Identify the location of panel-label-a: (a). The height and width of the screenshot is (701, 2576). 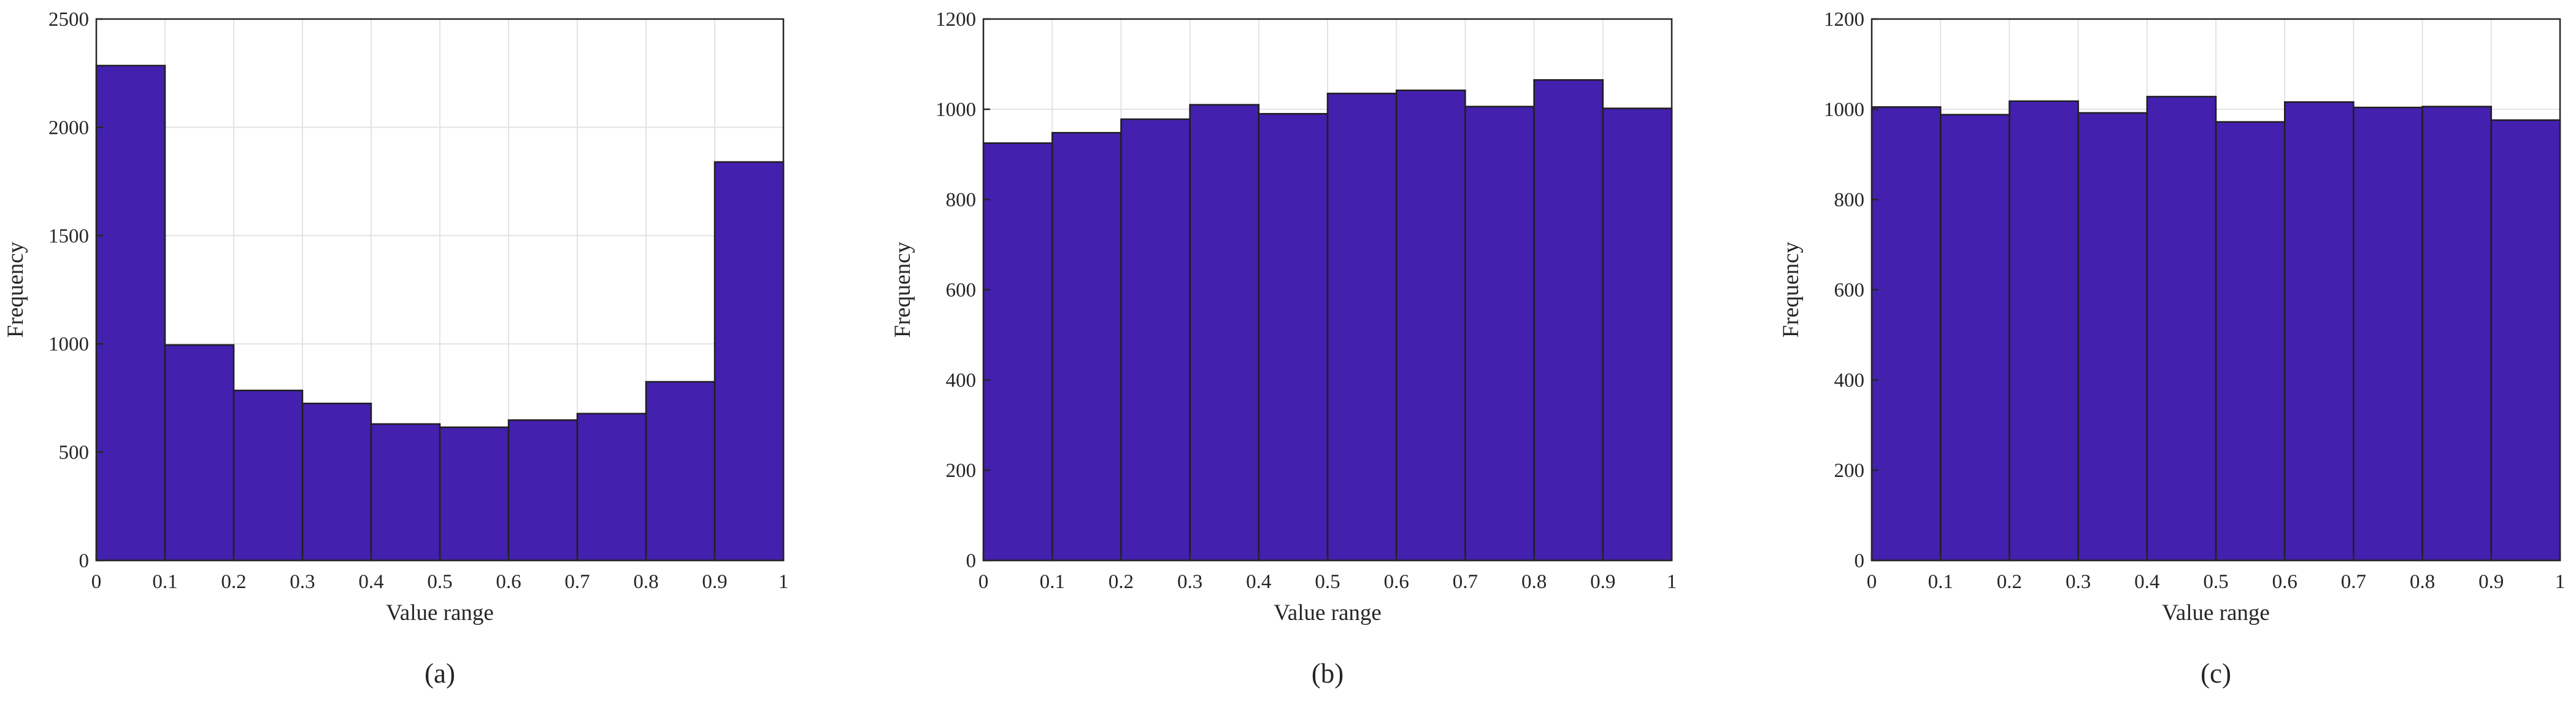
(440, 673).